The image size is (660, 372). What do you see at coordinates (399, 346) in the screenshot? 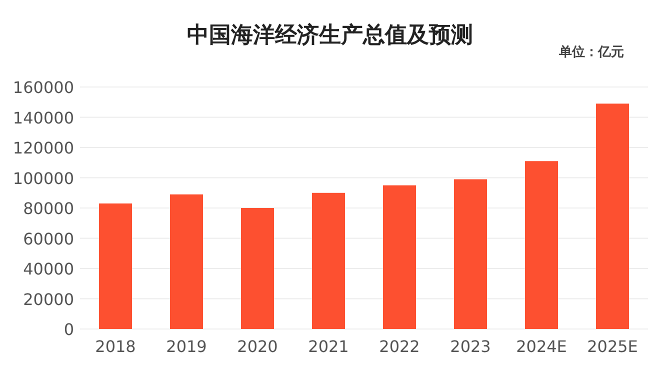
I see `x-tick-label: 2022` at bounding box center [399, 346].